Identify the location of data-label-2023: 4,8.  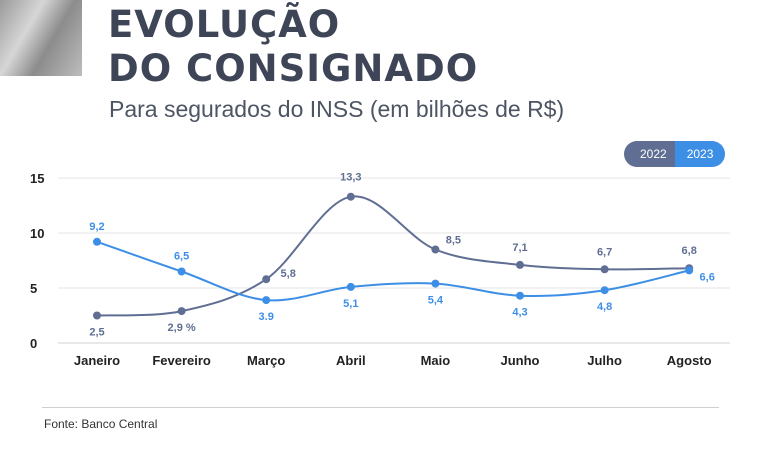
(604, 307).